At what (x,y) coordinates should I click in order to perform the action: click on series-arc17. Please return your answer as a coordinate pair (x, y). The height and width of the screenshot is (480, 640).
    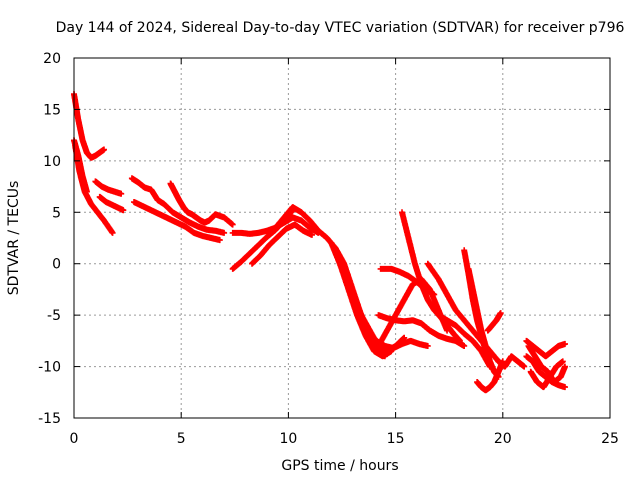
    Looking at the image, I should click on (421, 330).